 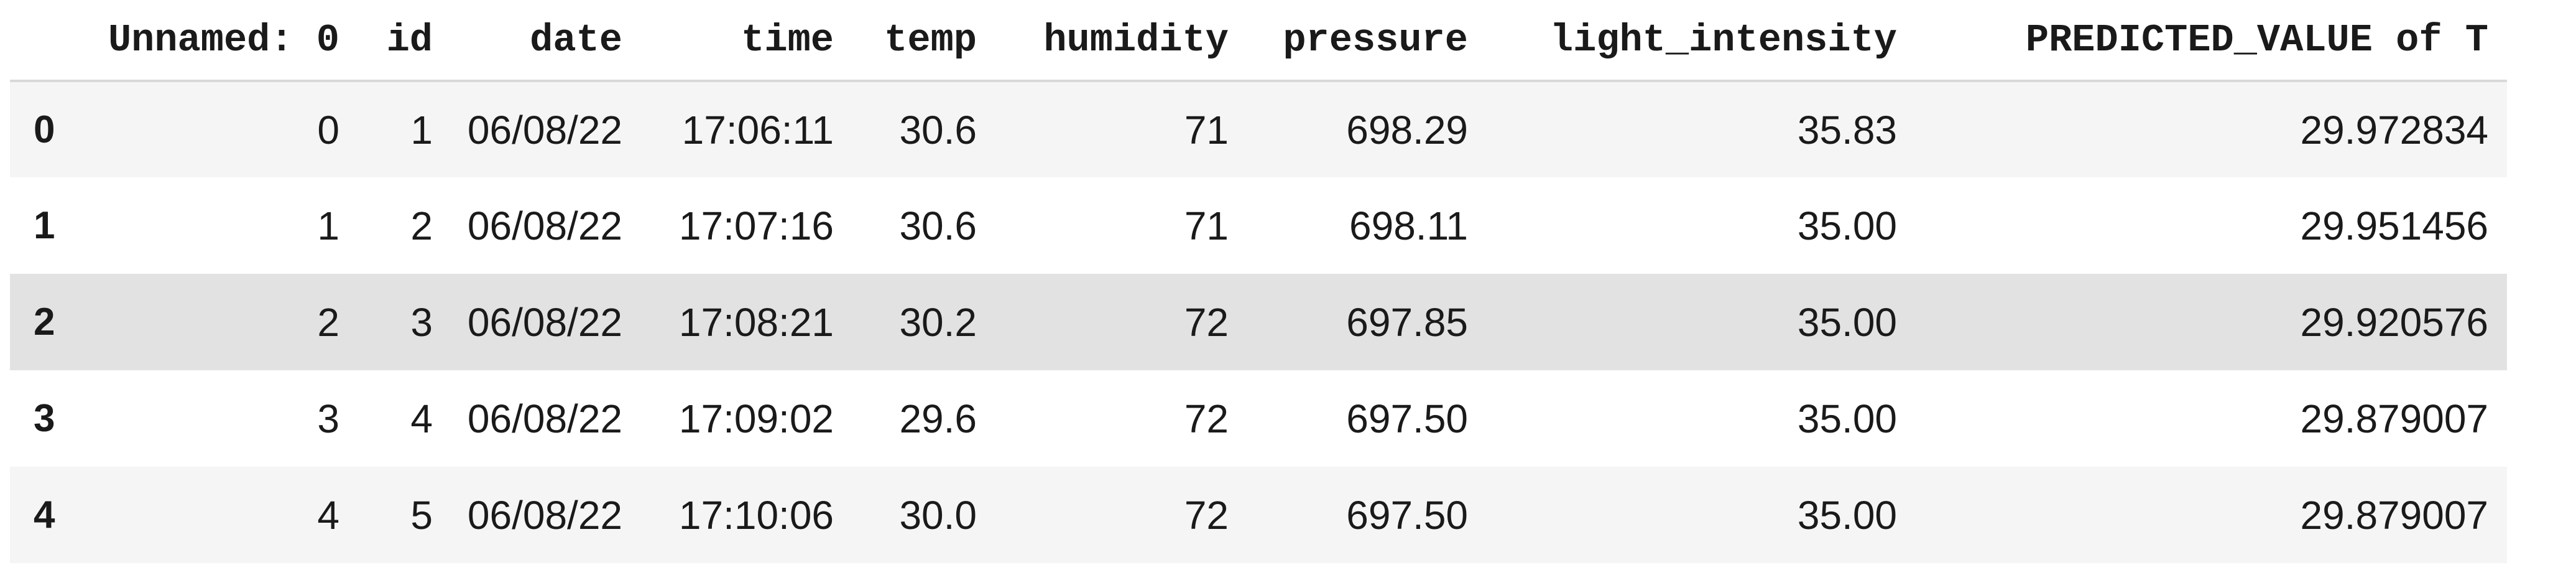 What do you see at coordinates (757, 129) in the screenshot?
I see `table-cell: 17:06:11` at bounding box center [757, 129].